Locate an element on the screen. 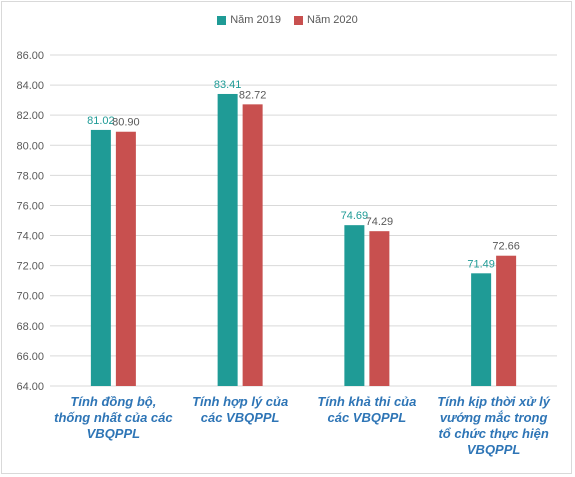 The image size is (575, 477). legend-item-2019: Năm 2019 is located at coordinates (249, 20).